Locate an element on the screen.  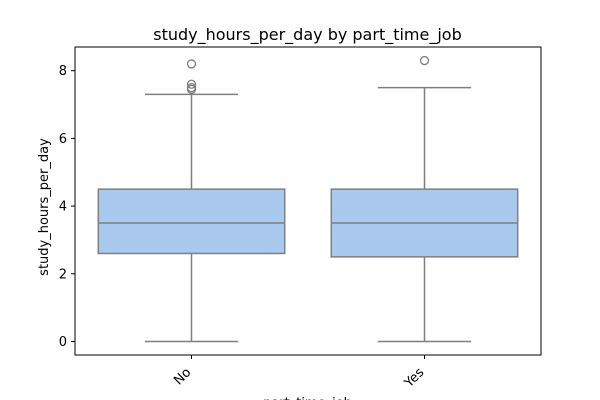
x-axis: No Yes is located at coordinates (299, 373).